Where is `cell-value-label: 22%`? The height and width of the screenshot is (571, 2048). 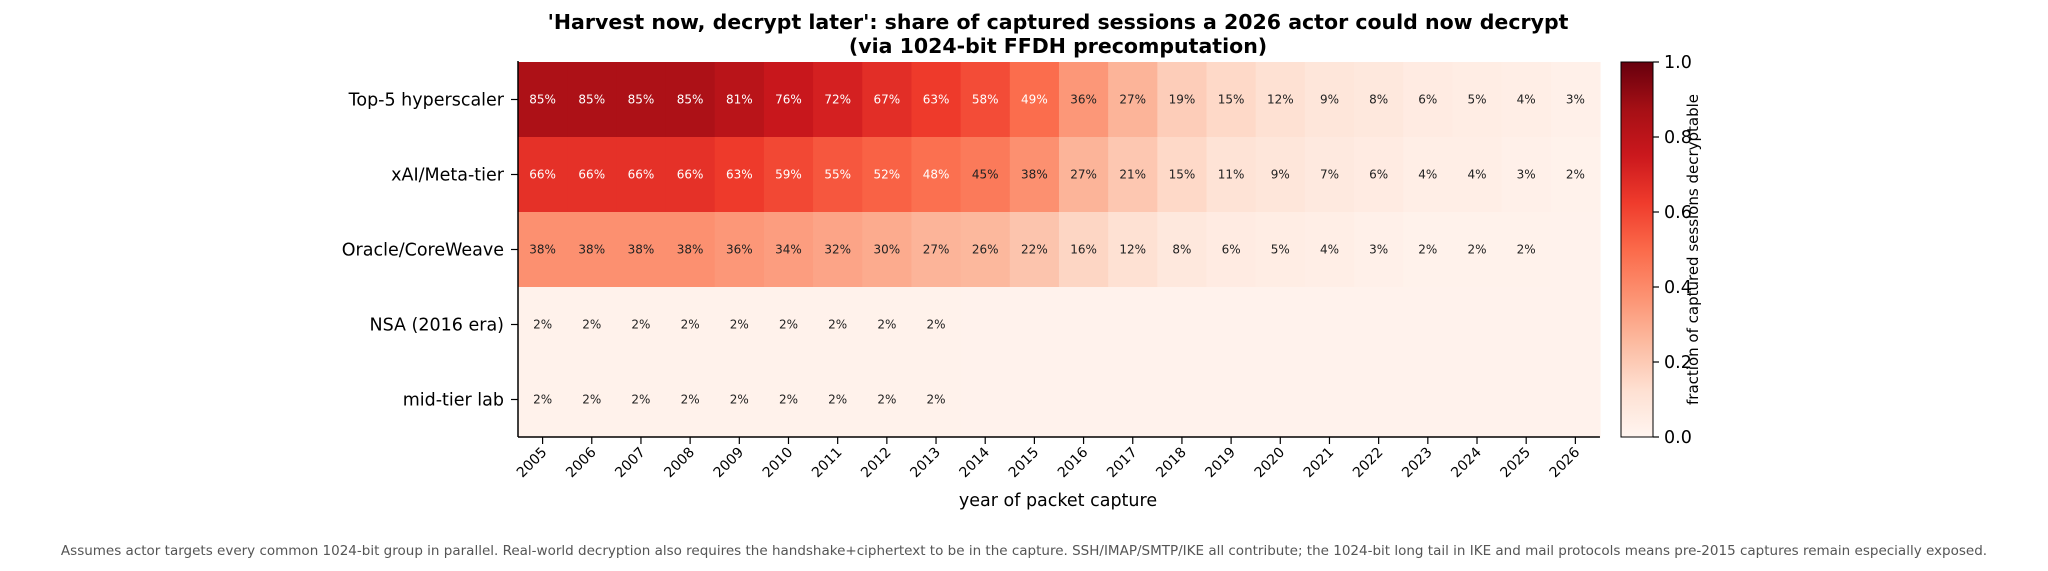 cell-value-label: 22% is located at coordinates (1034, 250).